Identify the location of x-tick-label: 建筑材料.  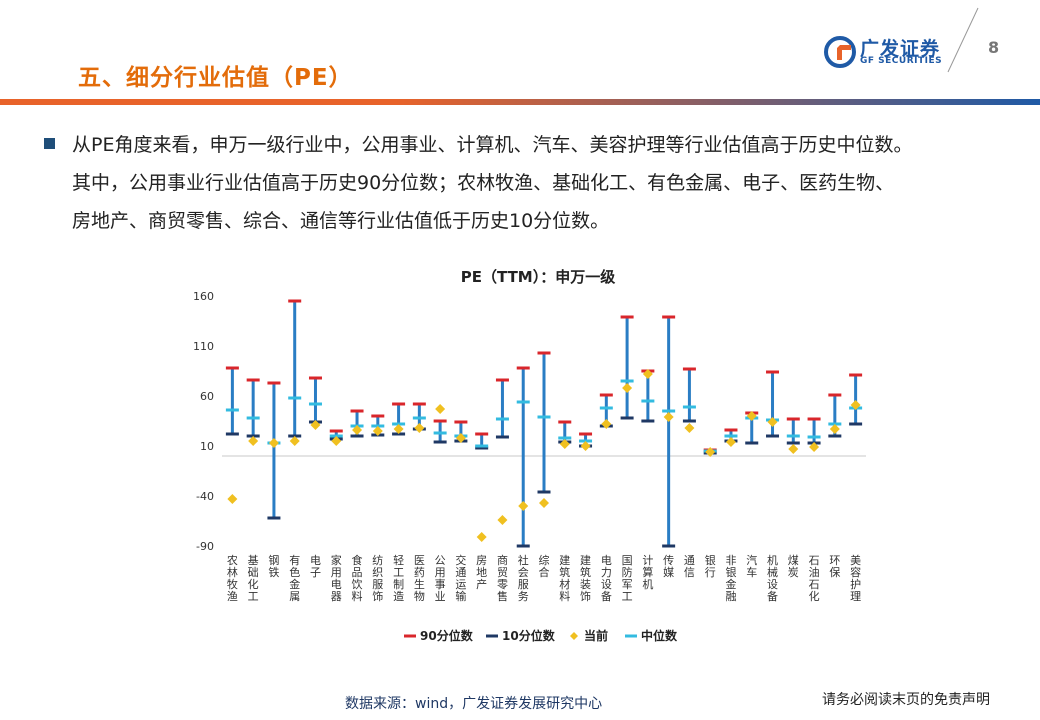
(564, 578).